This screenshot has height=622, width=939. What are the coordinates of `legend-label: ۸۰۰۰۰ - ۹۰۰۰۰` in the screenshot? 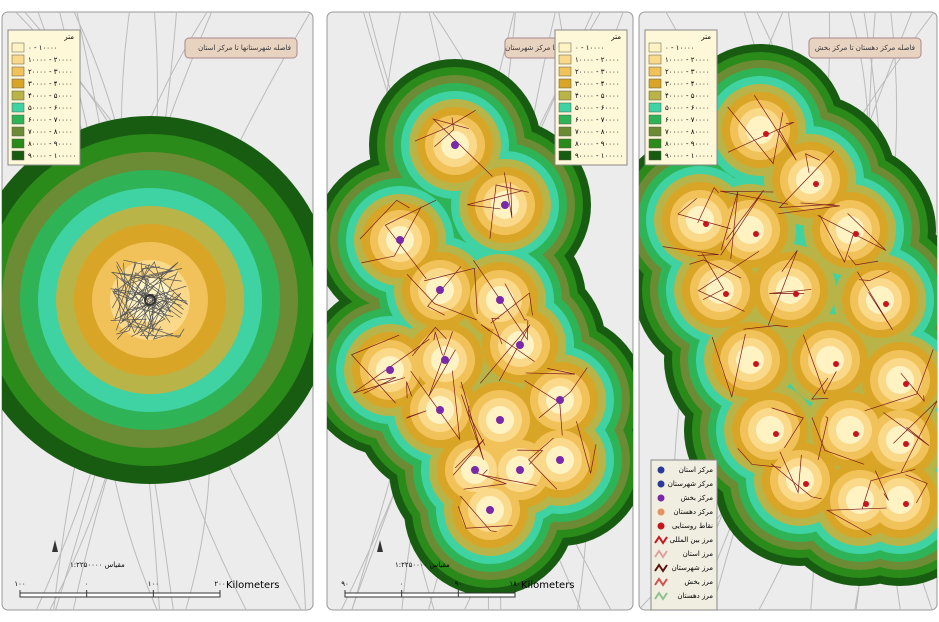 It's located at (687, 144).